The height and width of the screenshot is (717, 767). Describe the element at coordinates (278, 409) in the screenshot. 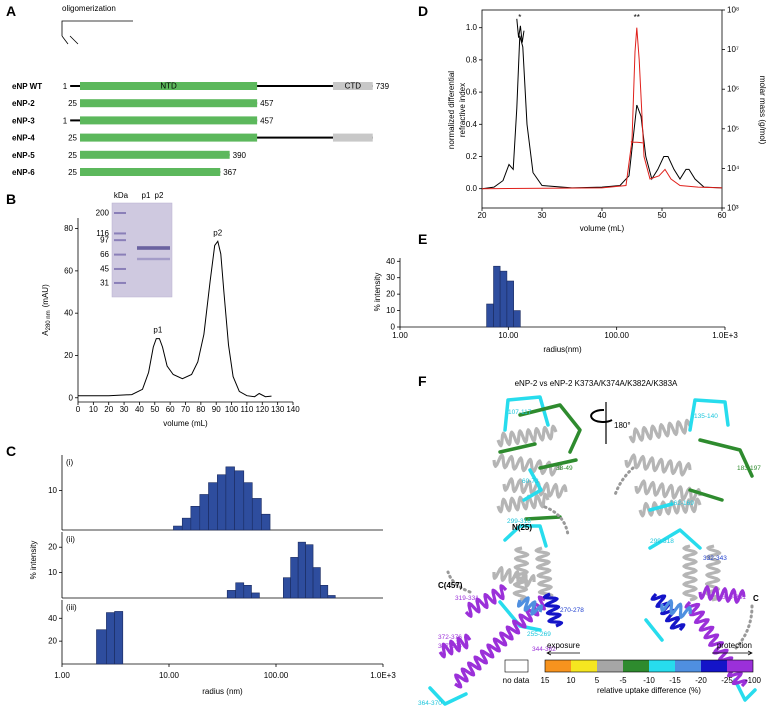

I see `x-tick-label: 130` at that location.